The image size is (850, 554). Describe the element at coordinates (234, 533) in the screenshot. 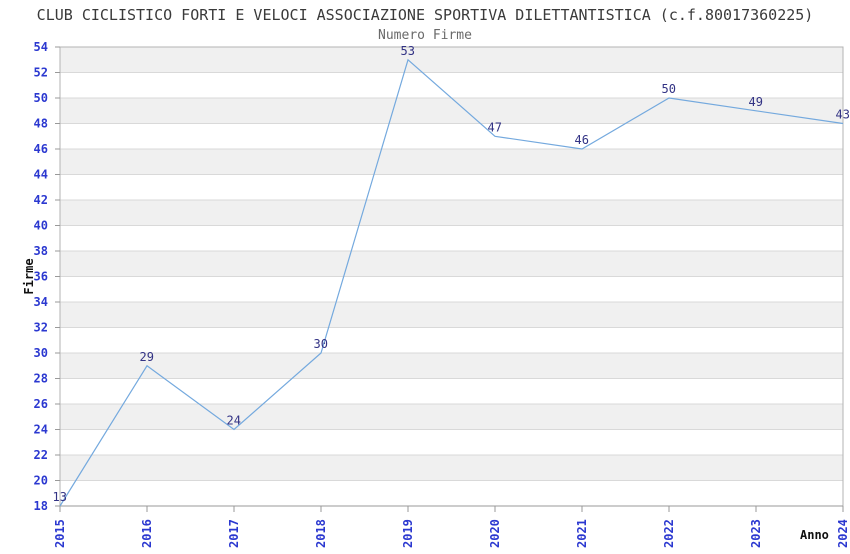

I see `x-tick-label: 2017` at that location.